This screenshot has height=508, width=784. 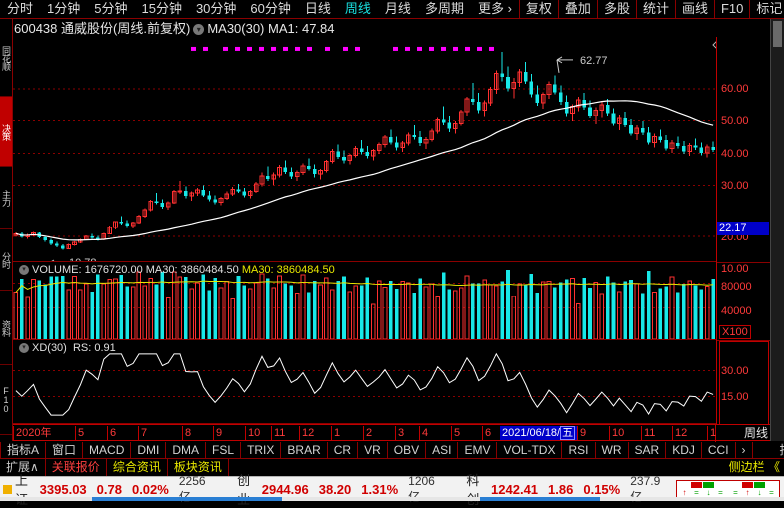 I want to click on date-label-11: 3, so click(x=399, y=433).